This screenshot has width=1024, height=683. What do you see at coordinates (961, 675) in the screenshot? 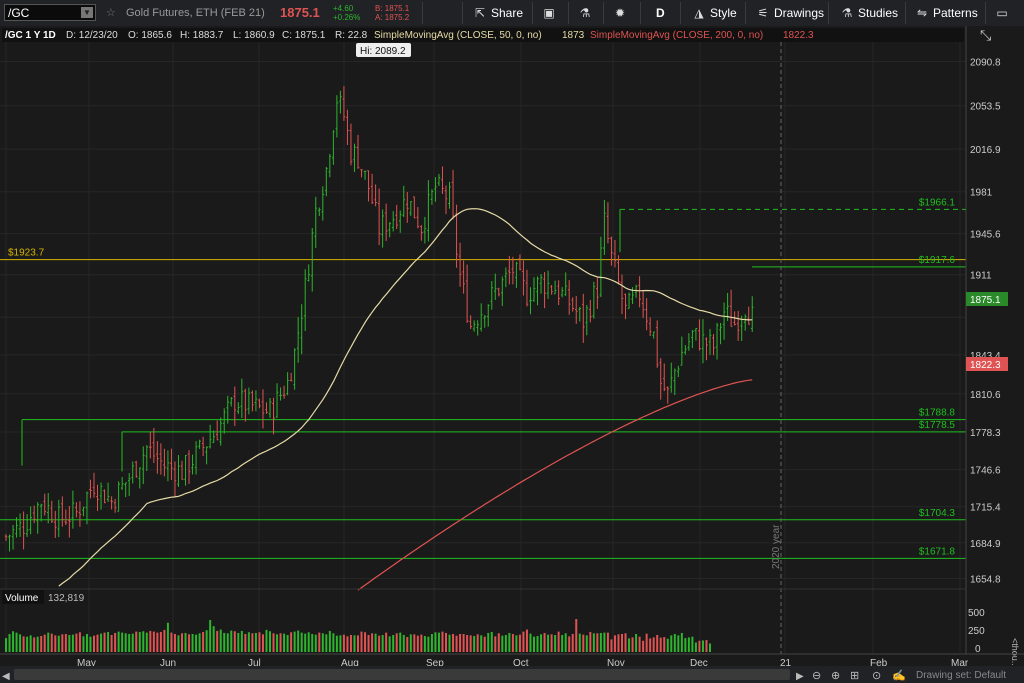
I see `drawing-set: Drawing set: Default` at bounding box center [961, 675].